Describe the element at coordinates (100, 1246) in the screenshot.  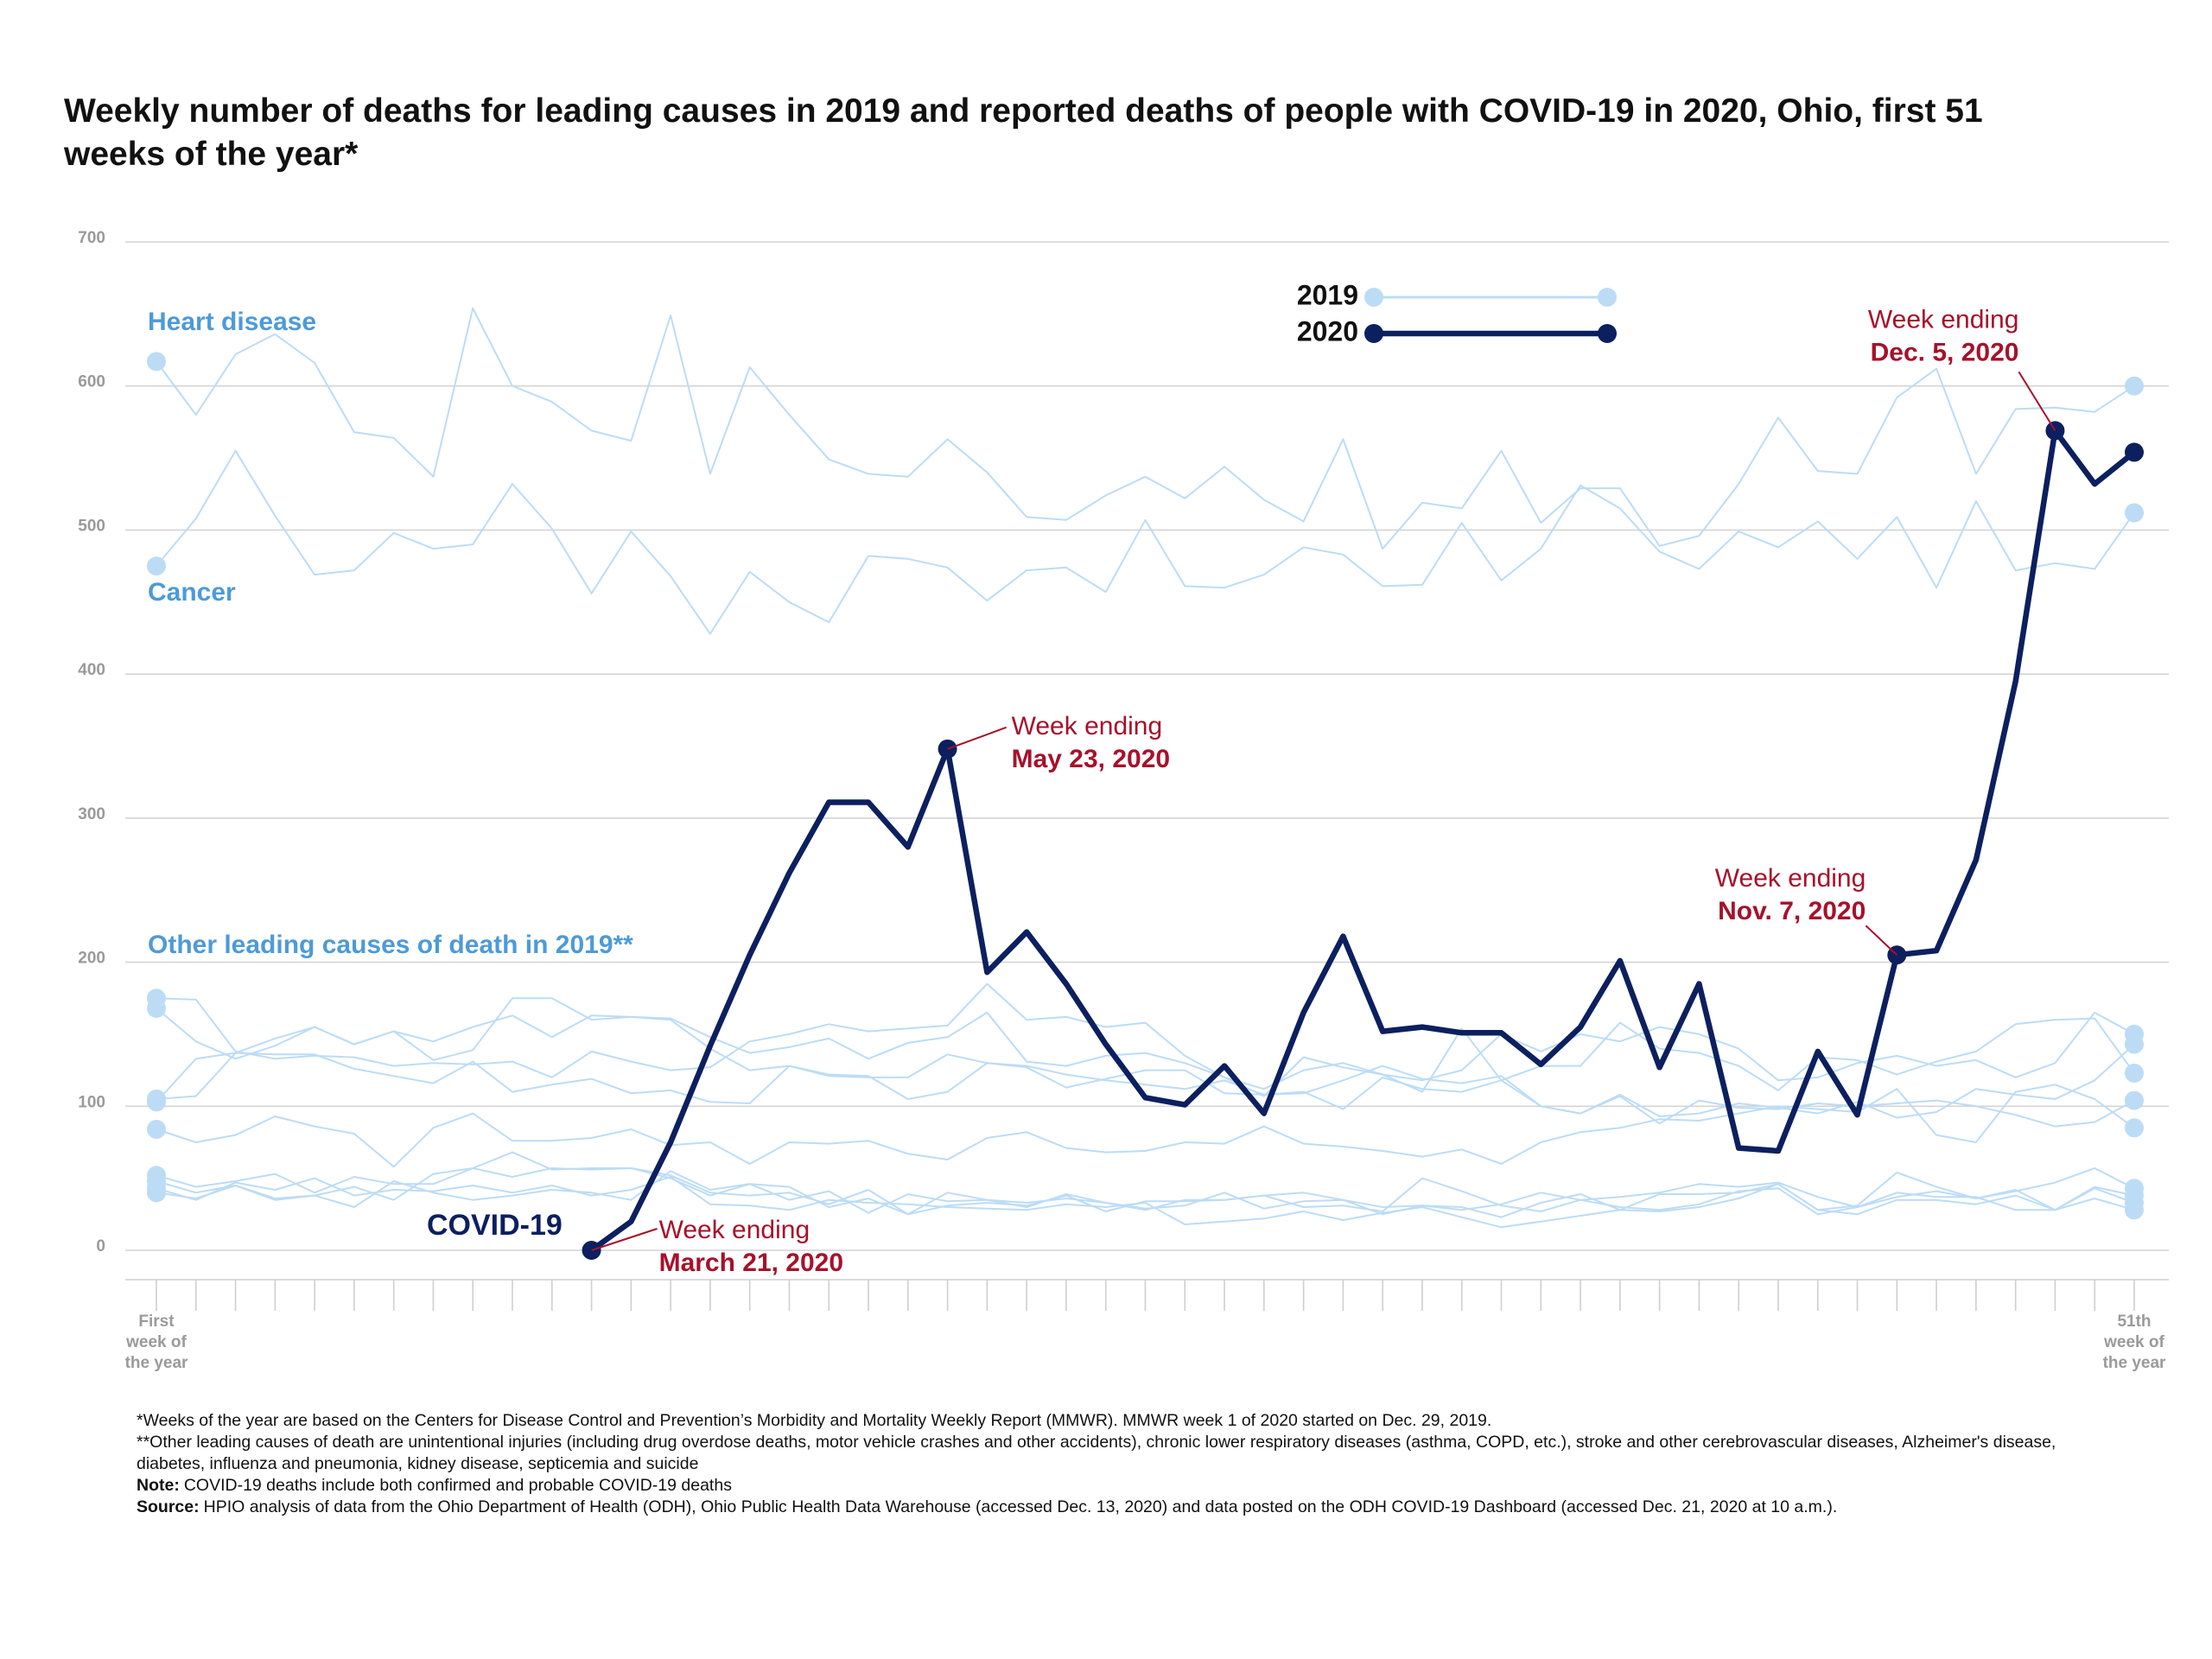
I see `y-tick-label: 0` at that location.